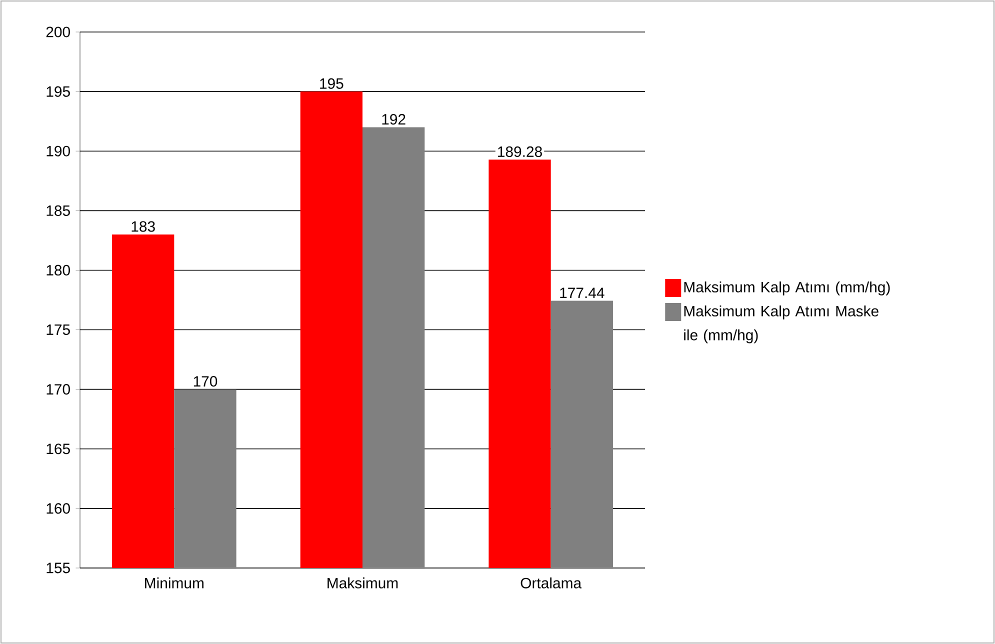  I want to click on y-tick-label: 195, so click(58, 91).